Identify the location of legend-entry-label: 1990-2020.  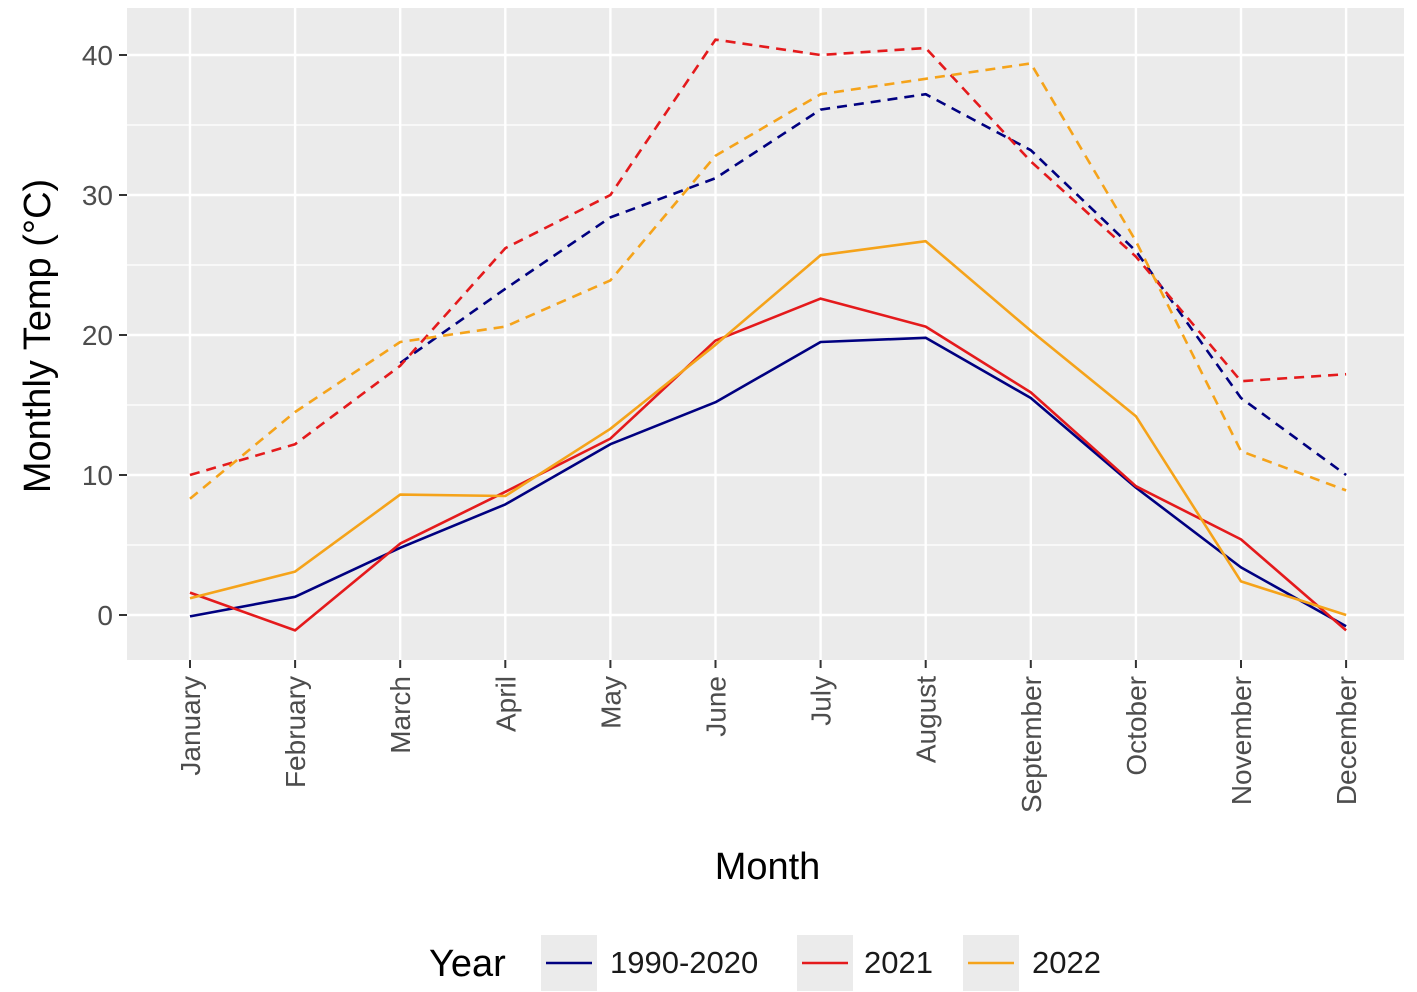
(684, 962).